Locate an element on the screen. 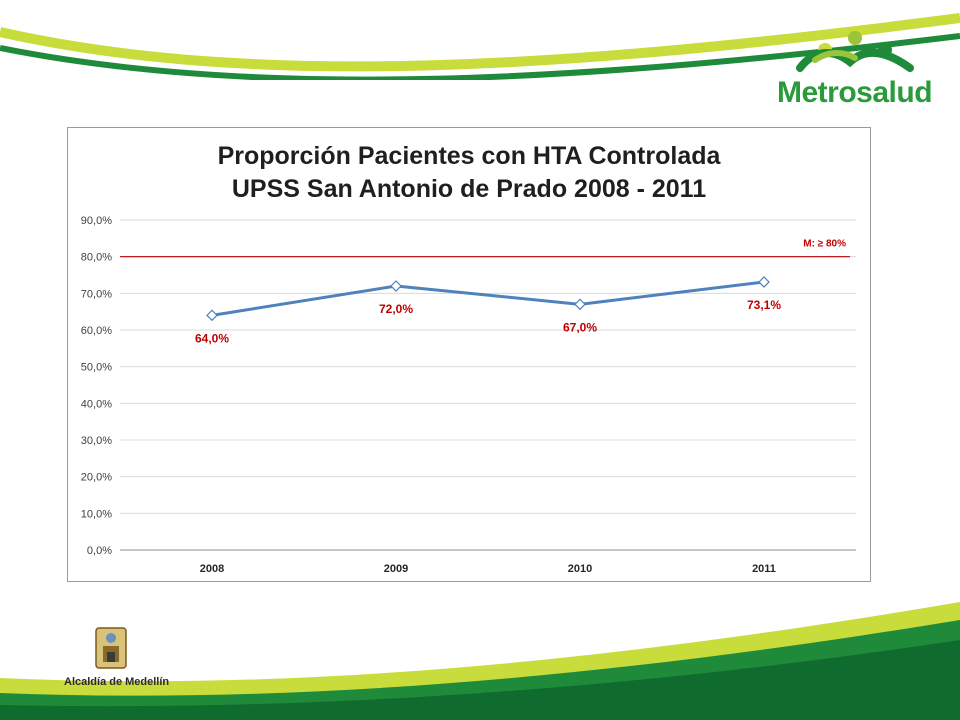 Image resolution: width=960 pixels, height=720 pixels. y-tick-label: 60,0% is located at coordinates (96, 331).